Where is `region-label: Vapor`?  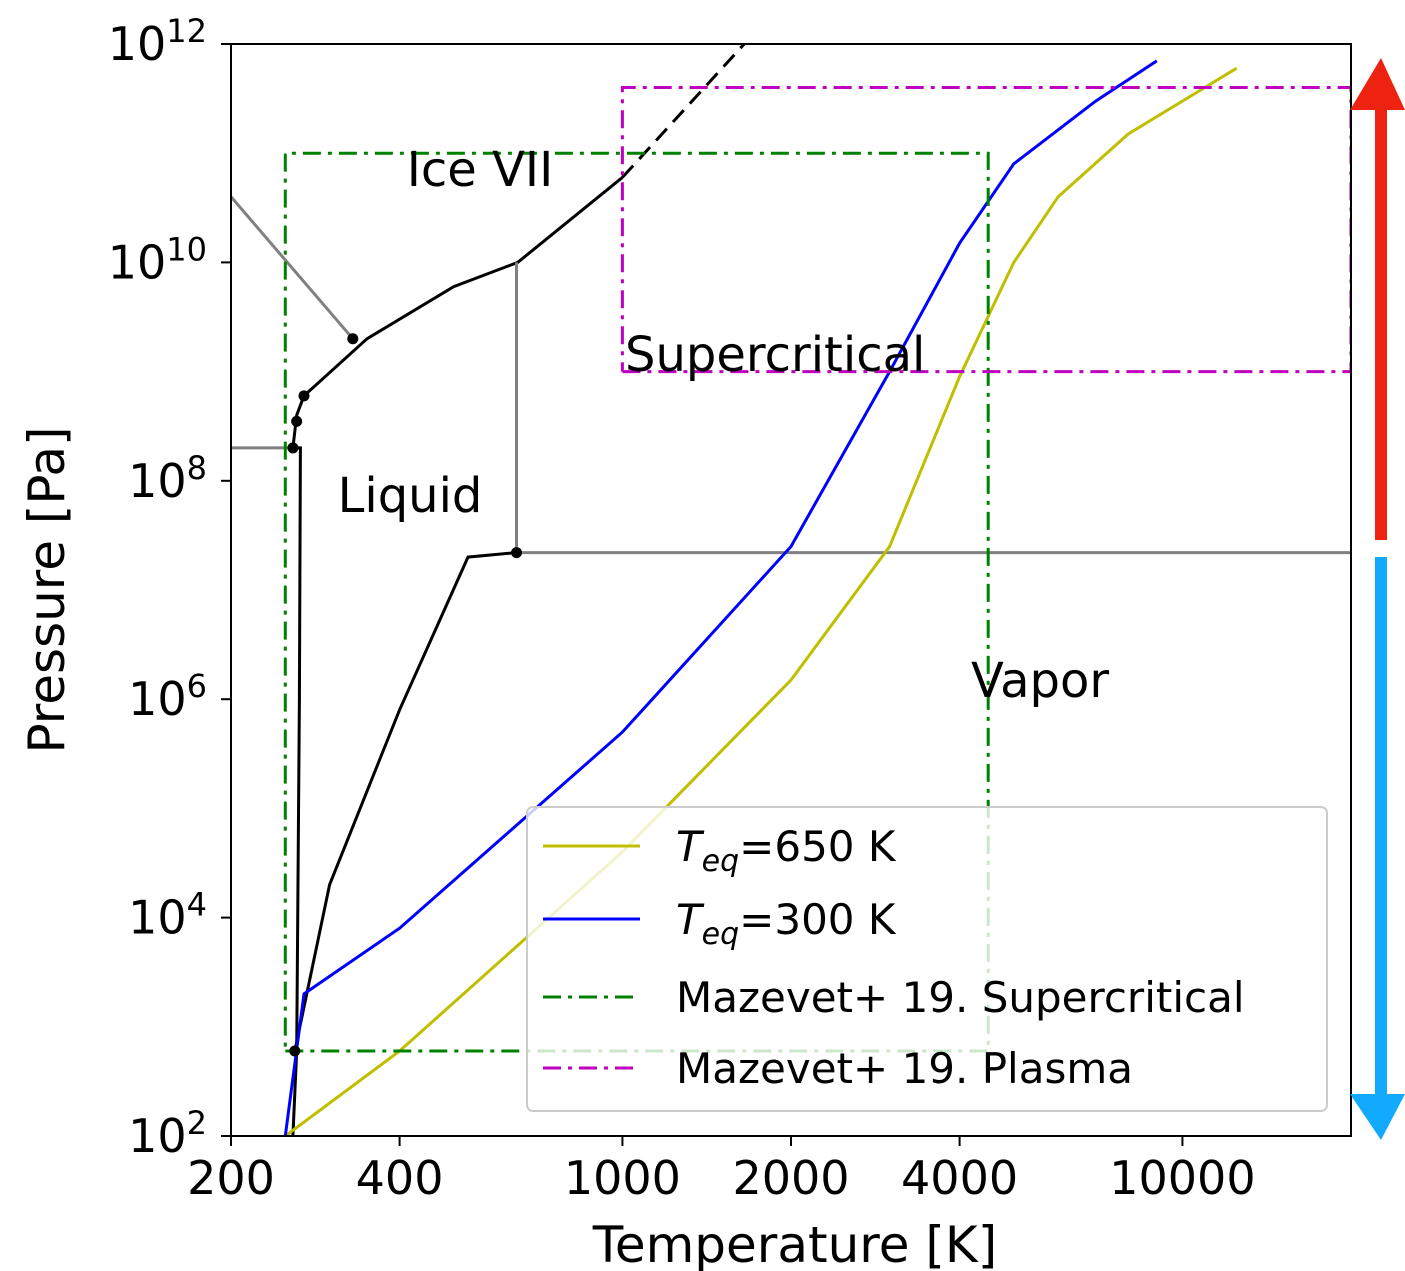 region-label: Vapor is located at coordinates (1040, 681).